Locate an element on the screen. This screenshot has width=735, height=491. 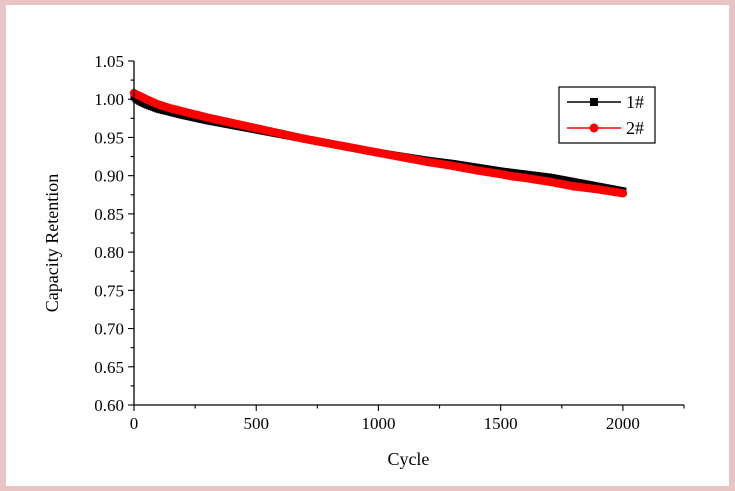
y-tick-label: 0.85 is located at coordinates (109, 214).